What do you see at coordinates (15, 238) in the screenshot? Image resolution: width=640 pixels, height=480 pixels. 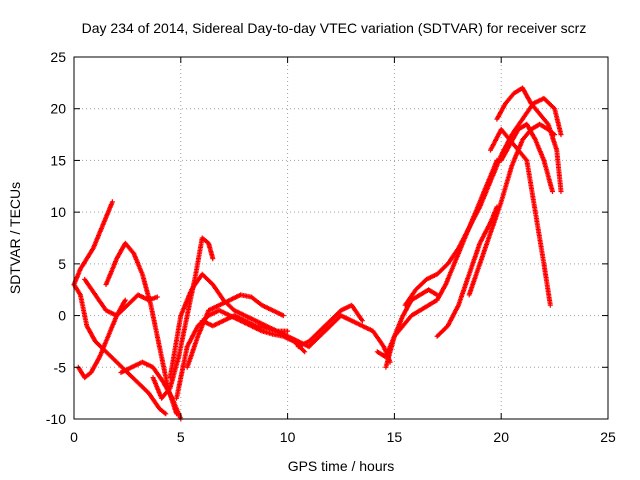 I see `y-axis-label: SDTVAR / TECUs` at bounding box center [15, 238].